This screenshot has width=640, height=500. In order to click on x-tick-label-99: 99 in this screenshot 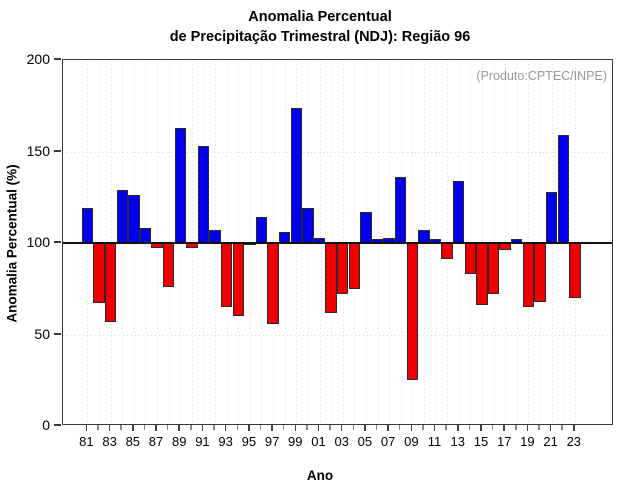, I will do `click(295, 441)`.